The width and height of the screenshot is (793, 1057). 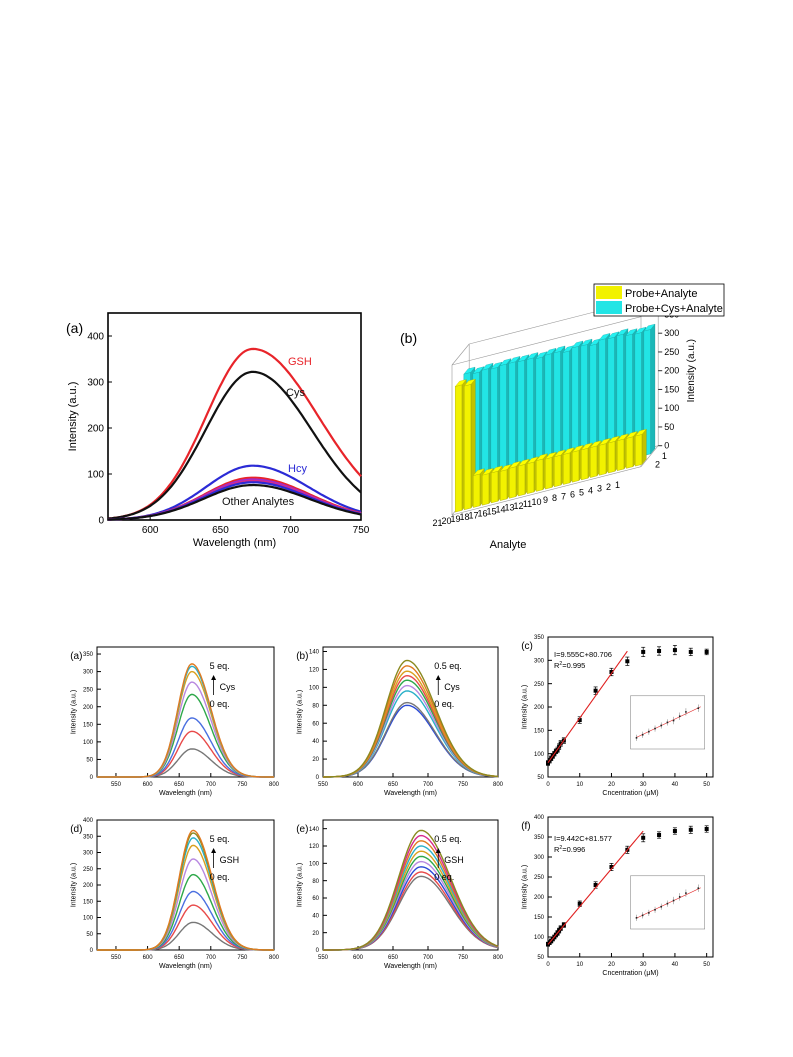 What do you see at coordinates (314, 830) in the screenshot?
I see `y-tick-label: 140` at bounding box center [314, 830].